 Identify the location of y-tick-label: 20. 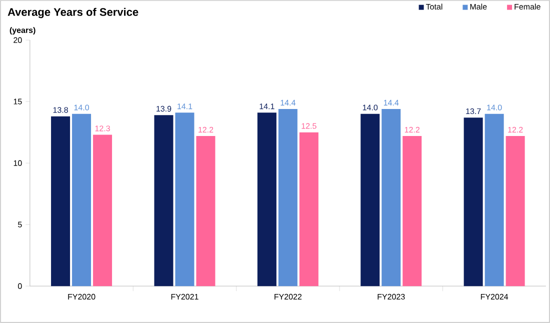
(18, 40).